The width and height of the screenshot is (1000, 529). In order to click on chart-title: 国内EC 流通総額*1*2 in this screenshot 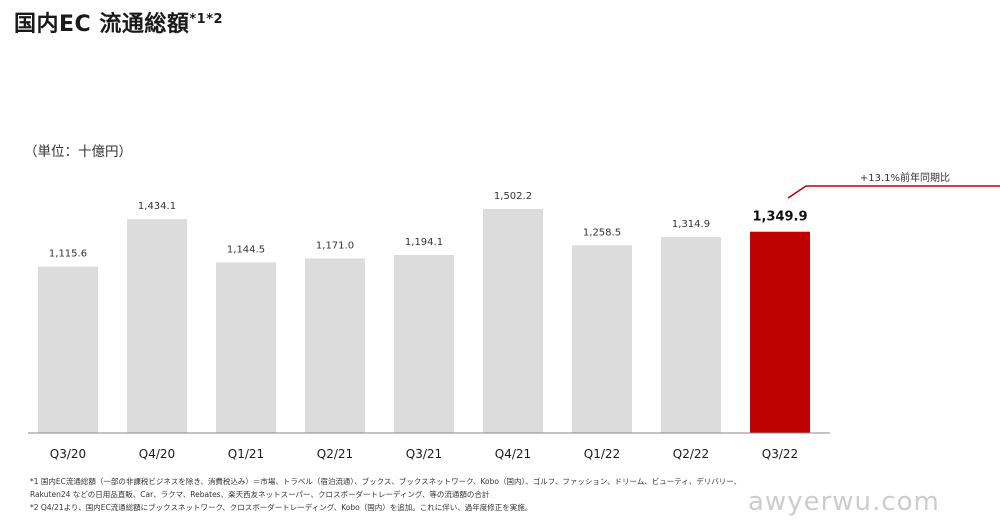, I will do `click(118, 22)`.